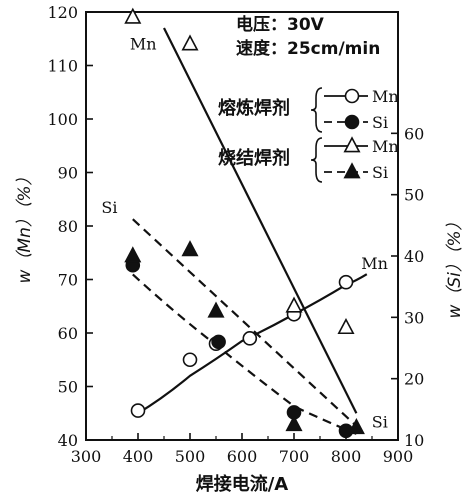 This screenshot has width=472, height=501. Describe the element at coordinates (346, 456) in the screenshot. I see `x-tick-label: 800` at that location.